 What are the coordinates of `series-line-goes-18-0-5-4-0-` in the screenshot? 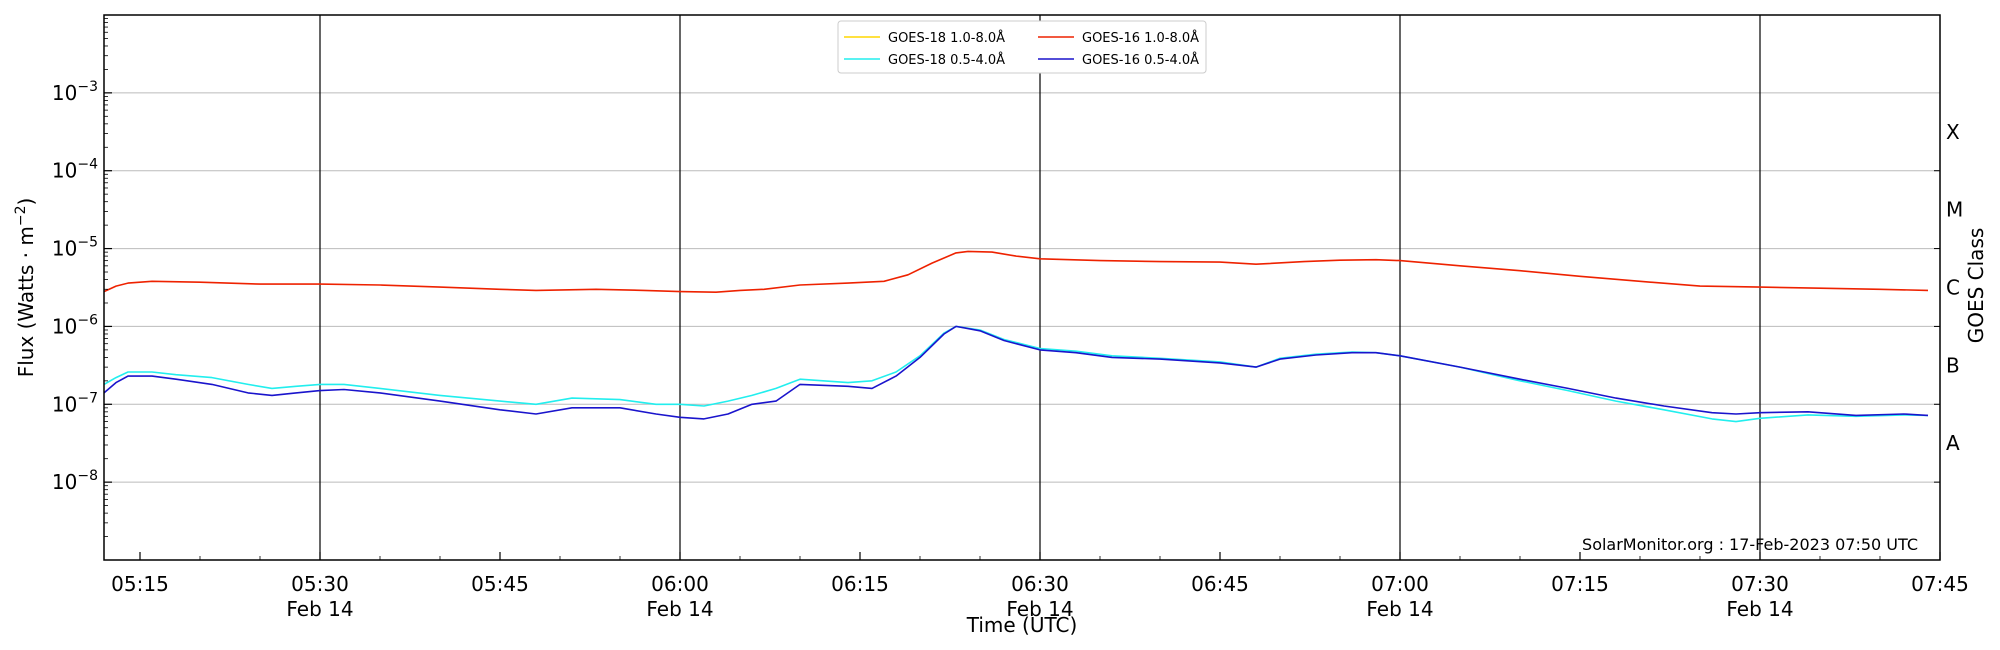 It's located at (1016, 374).